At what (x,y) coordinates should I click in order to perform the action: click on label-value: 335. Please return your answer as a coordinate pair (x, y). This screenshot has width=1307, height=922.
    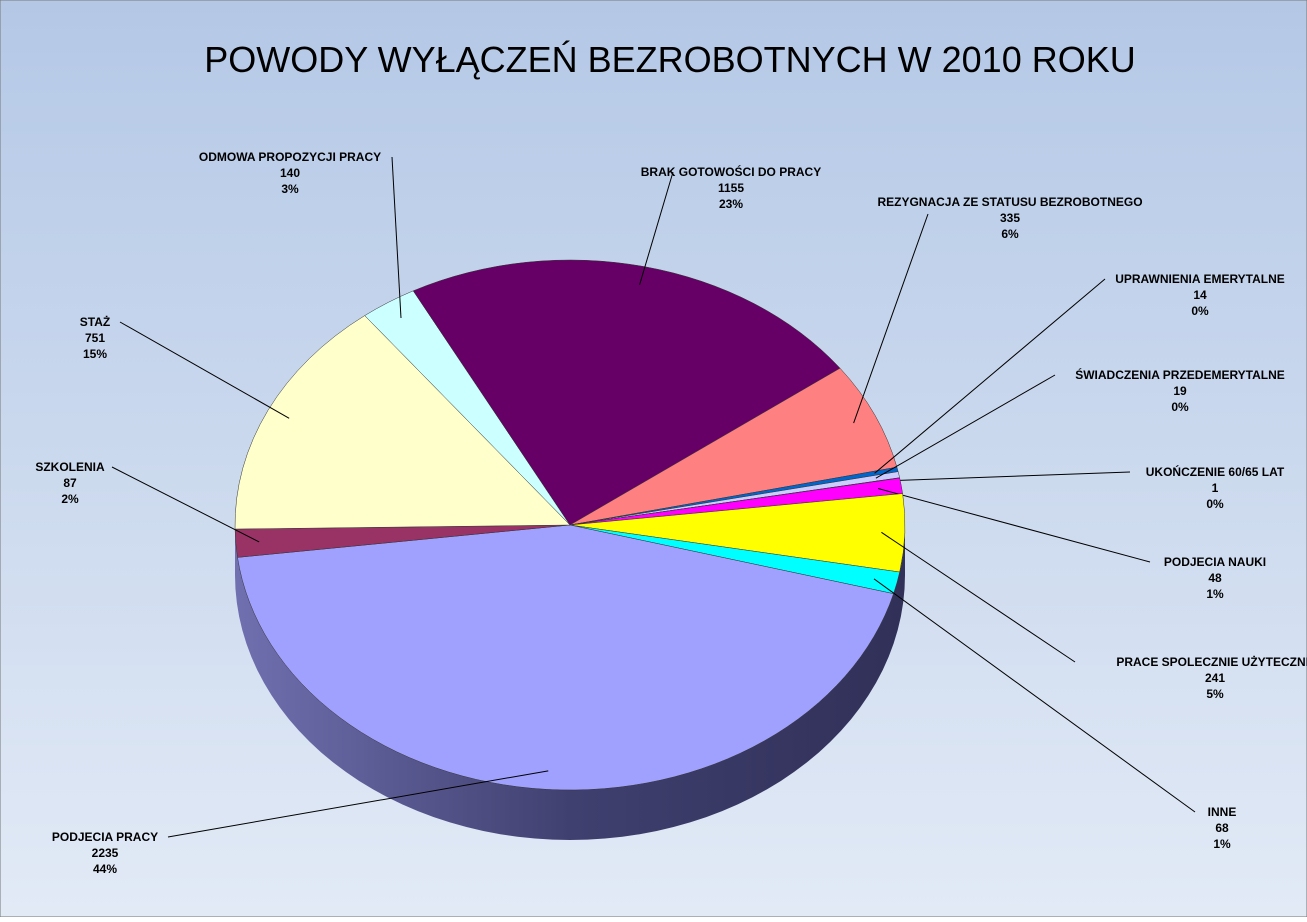
    Looking at the image, I should click on (1010, 218).